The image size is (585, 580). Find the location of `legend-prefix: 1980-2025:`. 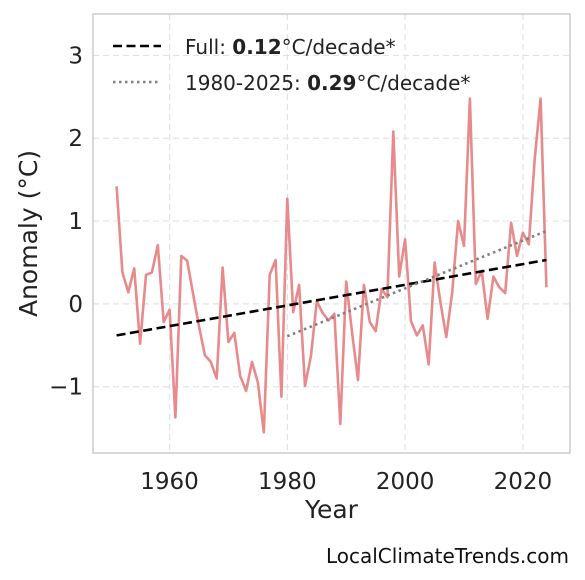

legend-prefix: 1980-2025: is located at coordinates (246, 83).